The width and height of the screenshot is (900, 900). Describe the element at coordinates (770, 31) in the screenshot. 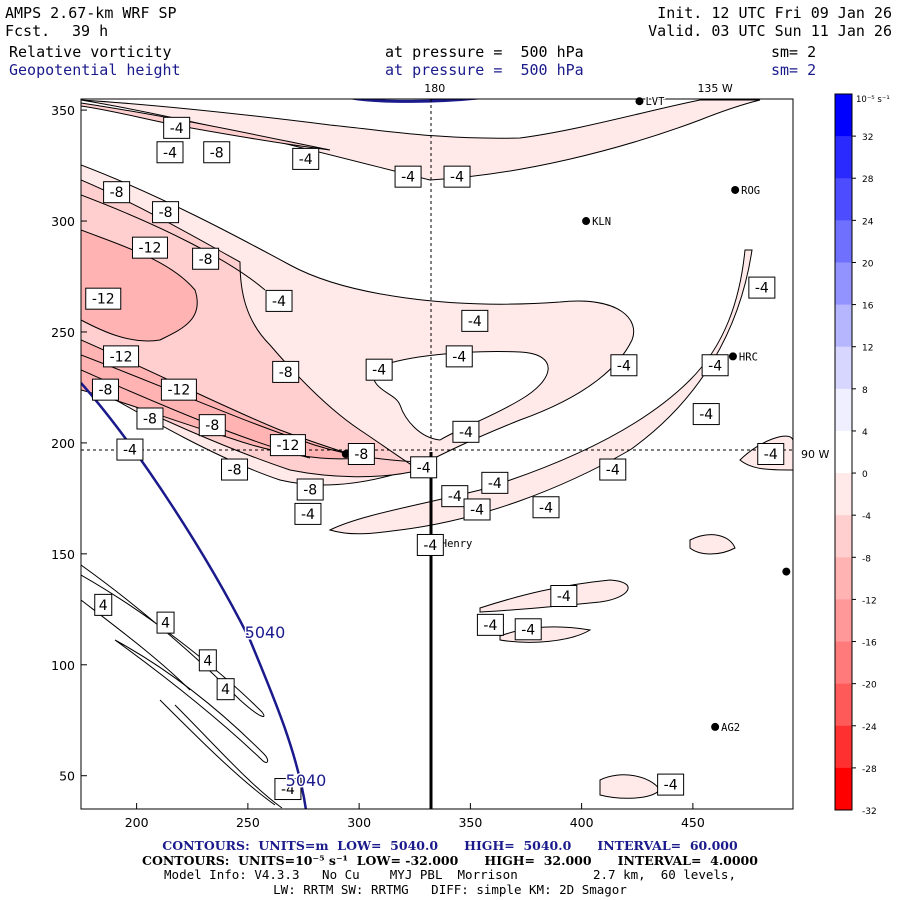

I see `valid-time: Valid. 03 UTC Sun 11 Jan 26` at that location.